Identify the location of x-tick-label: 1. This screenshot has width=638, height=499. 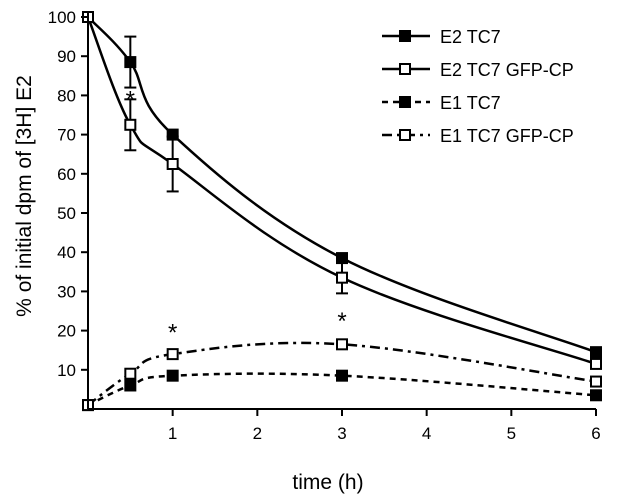
(172, 433).